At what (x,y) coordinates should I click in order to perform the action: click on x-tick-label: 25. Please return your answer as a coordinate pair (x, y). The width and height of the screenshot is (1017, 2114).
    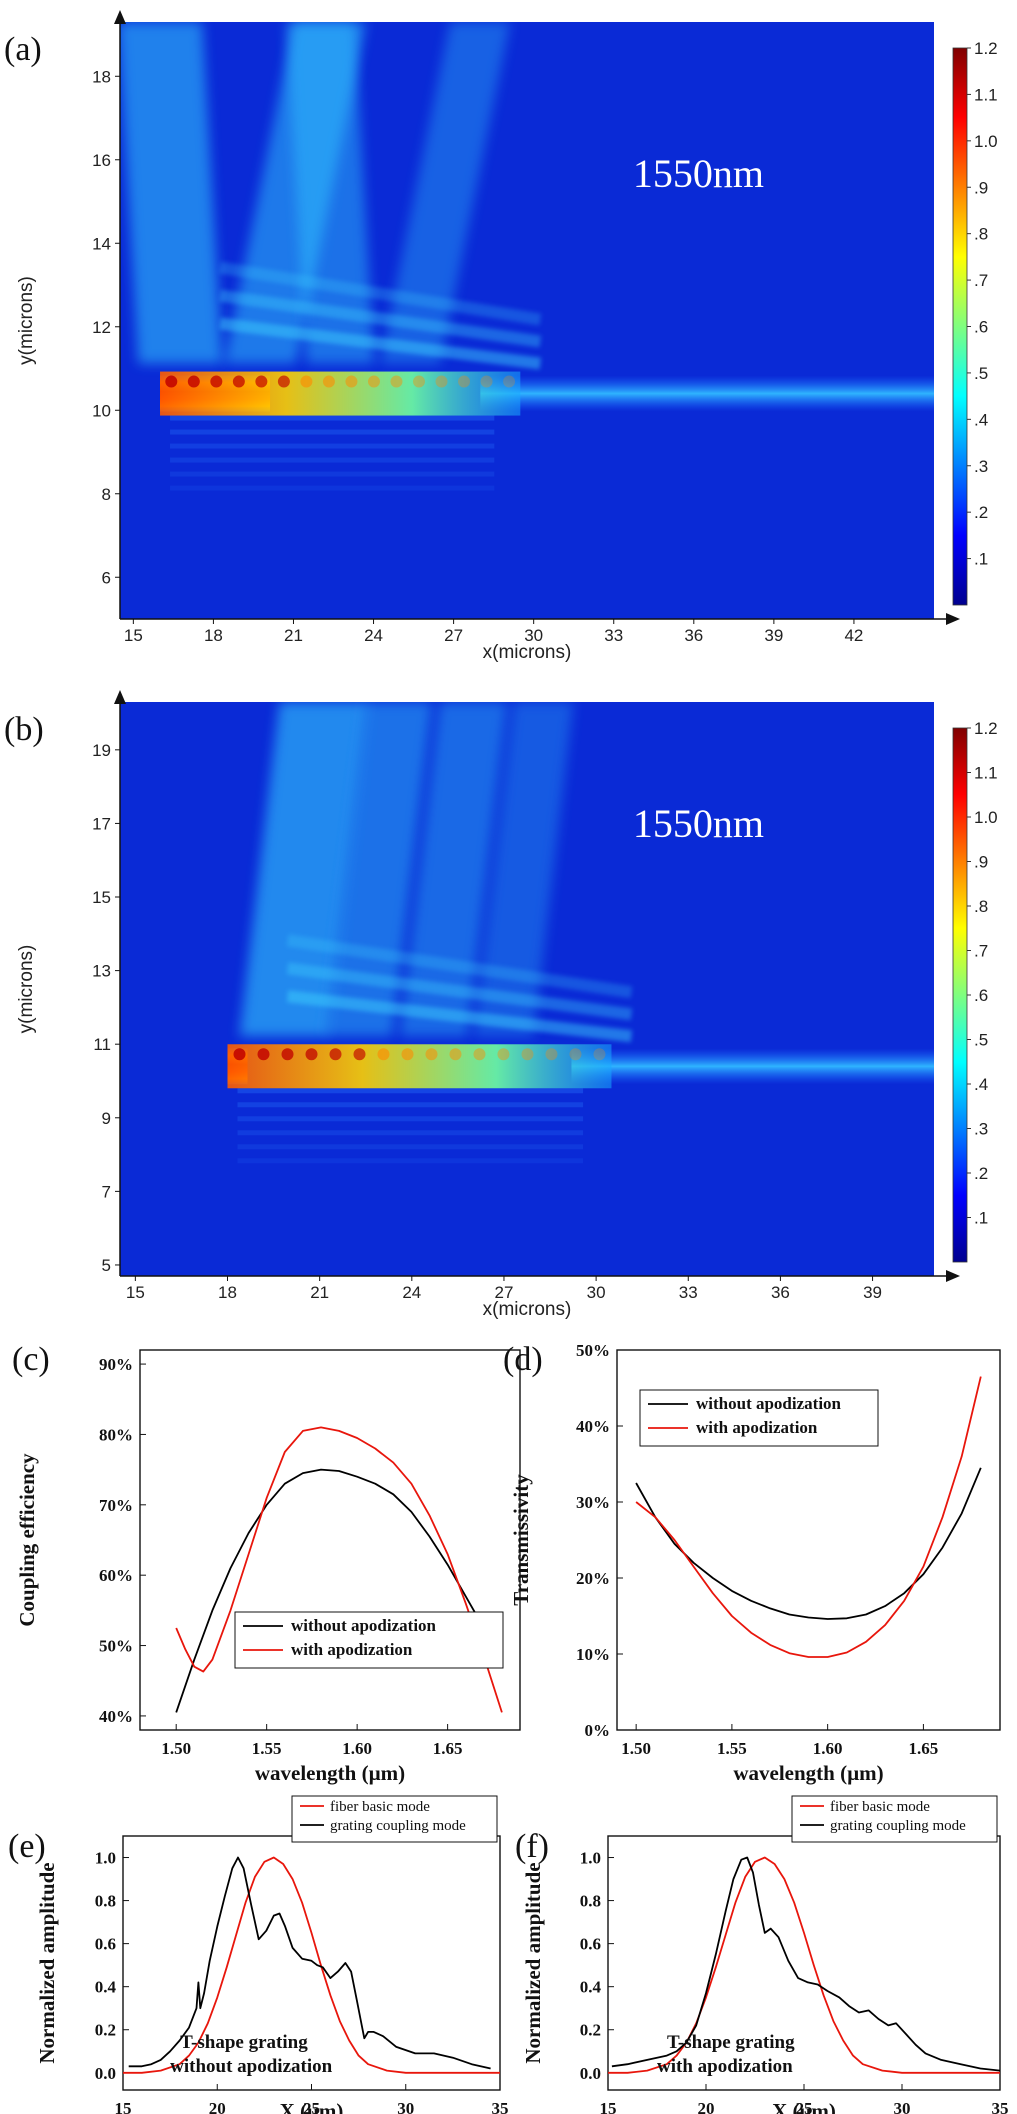
    Looking at the image, I should click on (804, 2106).